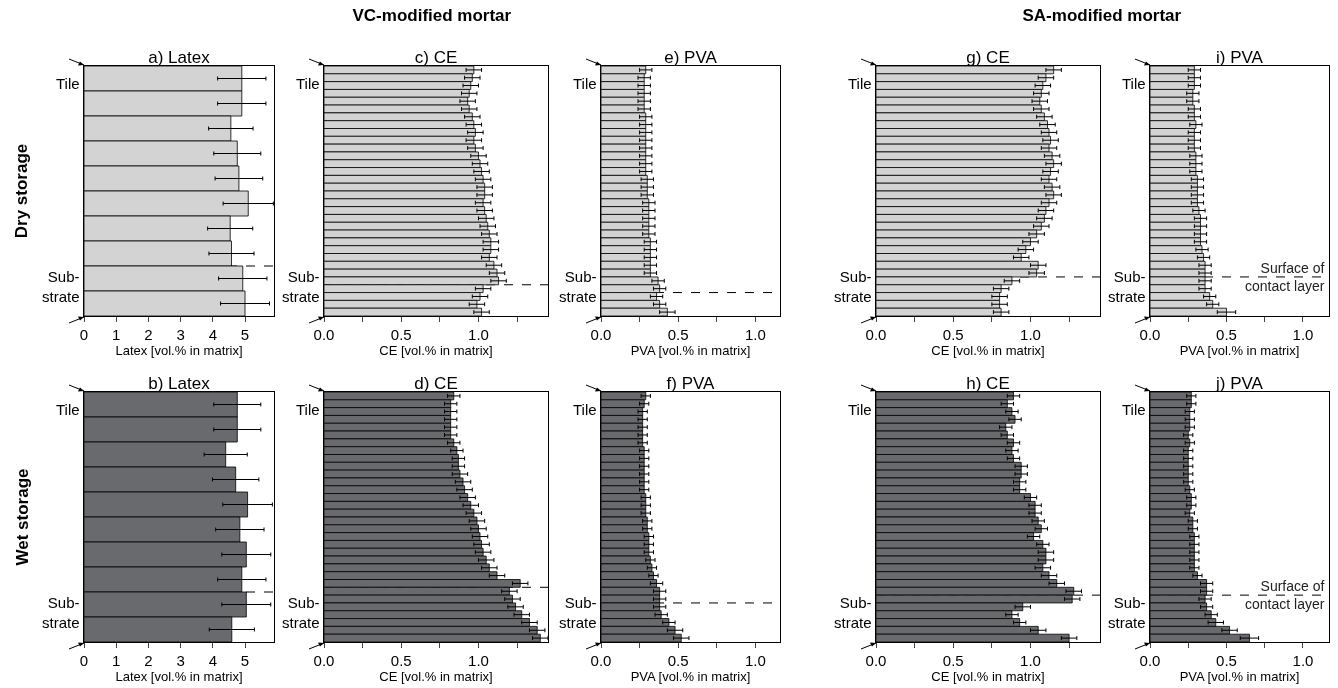 The height and width of the screenshot is (688, 1338). What do you see at coordinates (432, 16) in the screenshot?
I see `text: VC-modified mortar` at bounding box center [432, 16].